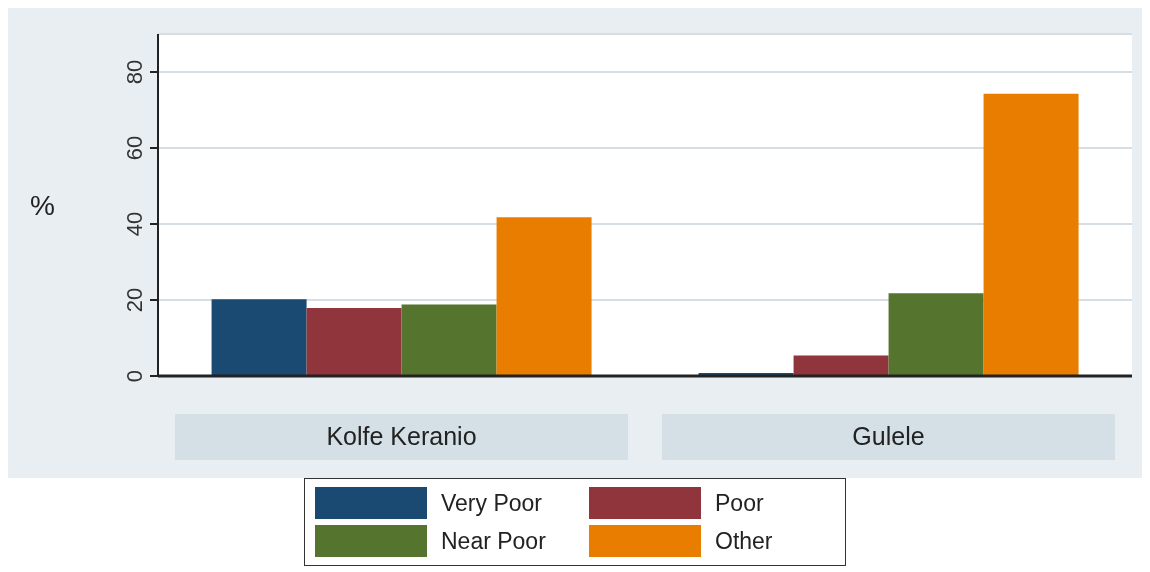 This screenshot has width=1150, height=572. I want to click on y-axis-title: %, so click(42, 205).